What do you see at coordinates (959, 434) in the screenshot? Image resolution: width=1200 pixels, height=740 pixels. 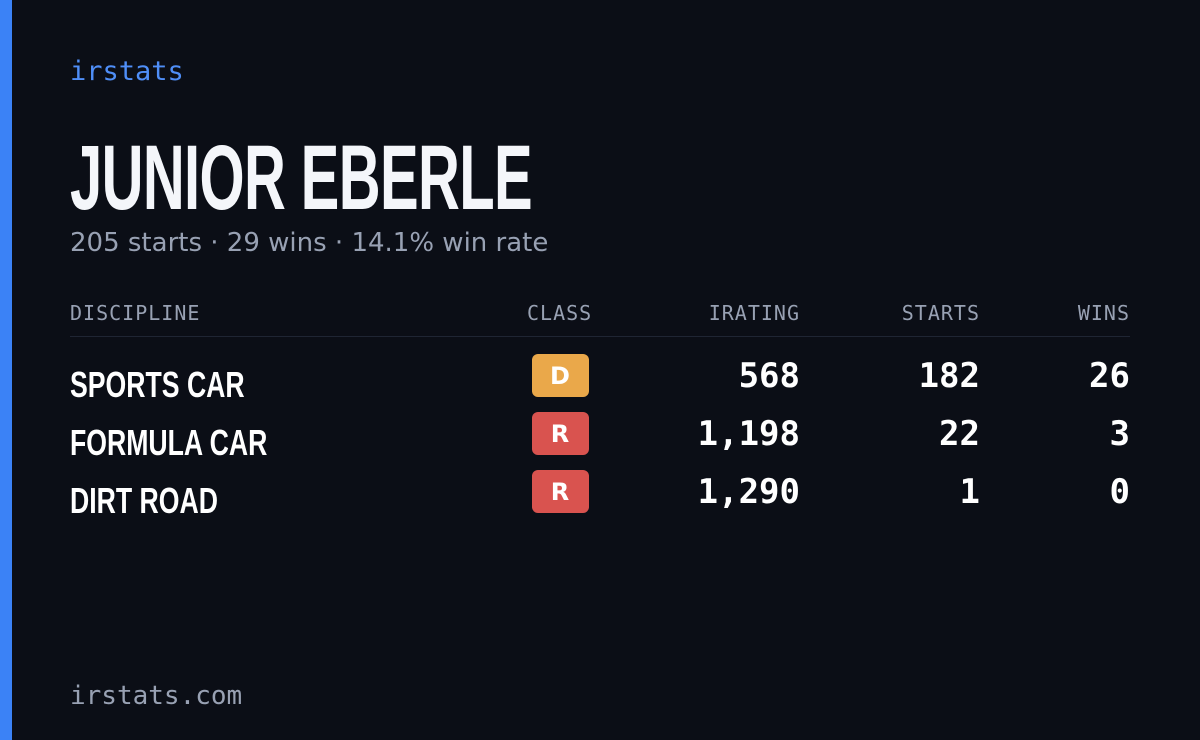 I see `starts-value: 22` at bounding box center [959, 434].